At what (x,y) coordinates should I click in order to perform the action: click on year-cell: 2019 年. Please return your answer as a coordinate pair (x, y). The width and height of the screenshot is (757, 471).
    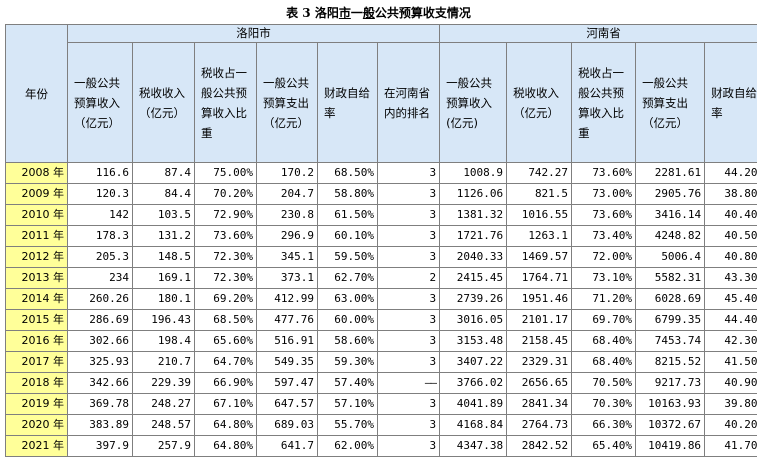
    Looking at the image, I should click on (36, 404).